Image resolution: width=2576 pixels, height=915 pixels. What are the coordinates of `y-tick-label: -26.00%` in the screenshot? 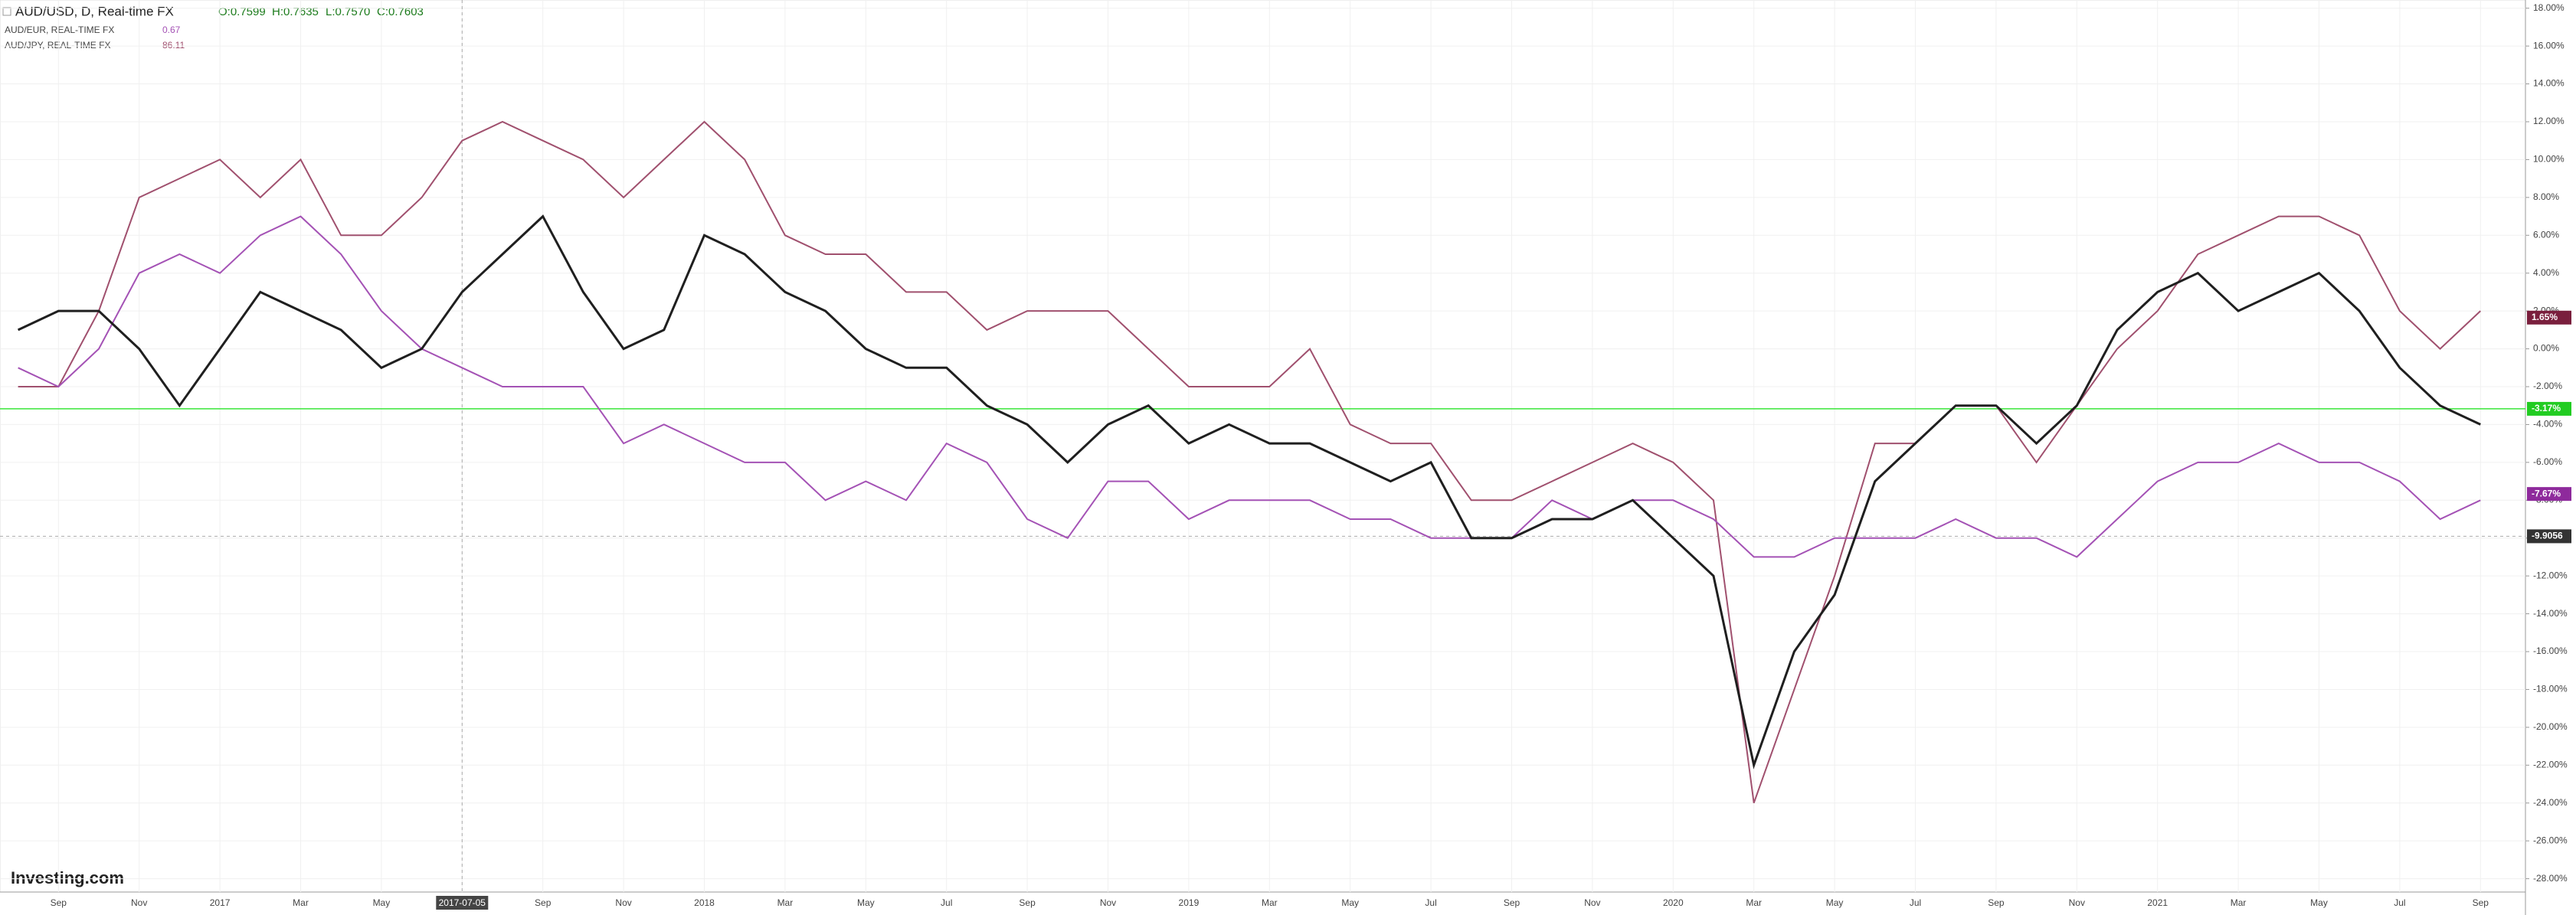 It's located at (2550, 840).